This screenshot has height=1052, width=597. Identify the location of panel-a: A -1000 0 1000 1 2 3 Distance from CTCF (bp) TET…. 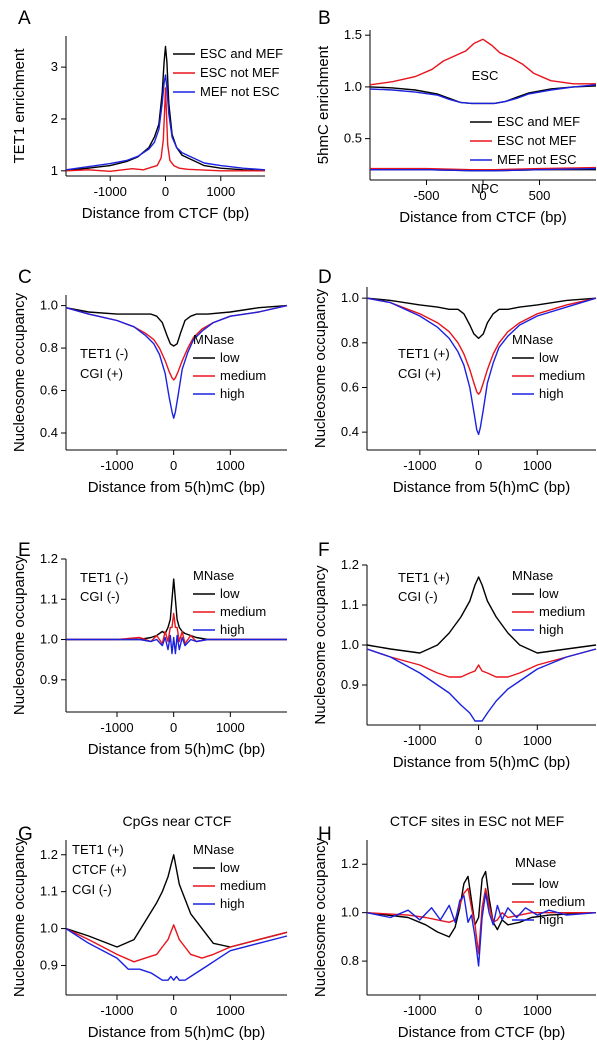
(147, 115).